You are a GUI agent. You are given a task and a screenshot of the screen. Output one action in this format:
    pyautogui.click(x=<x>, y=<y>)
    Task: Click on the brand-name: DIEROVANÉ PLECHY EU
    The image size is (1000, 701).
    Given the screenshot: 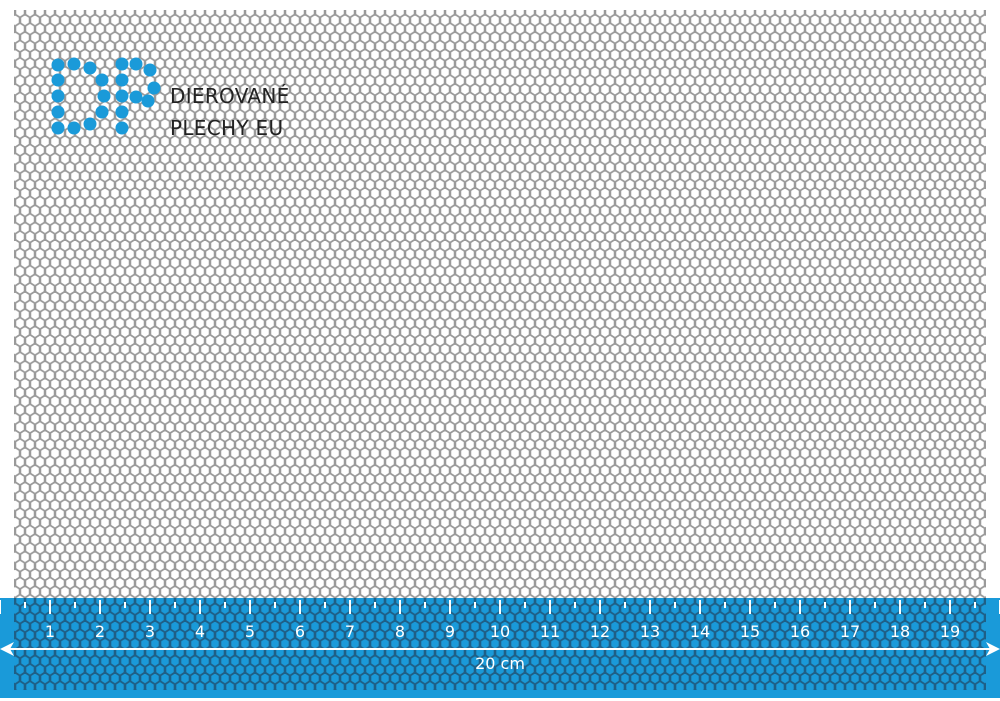 What is the action you would take?
    pyautogui.click(x=230, y=112)
    